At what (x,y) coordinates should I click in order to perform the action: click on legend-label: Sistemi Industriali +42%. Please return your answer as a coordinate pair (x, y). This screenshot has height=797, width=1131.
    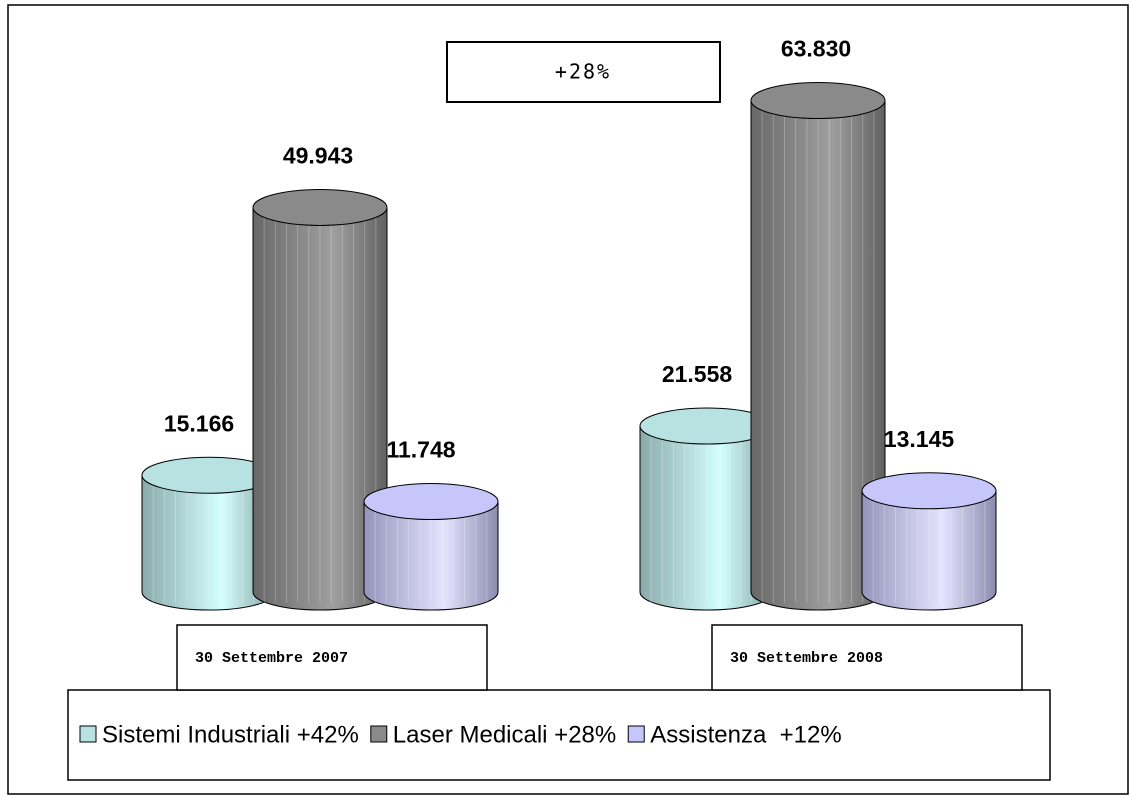
    Looking at the image, I should click on (230, 734).